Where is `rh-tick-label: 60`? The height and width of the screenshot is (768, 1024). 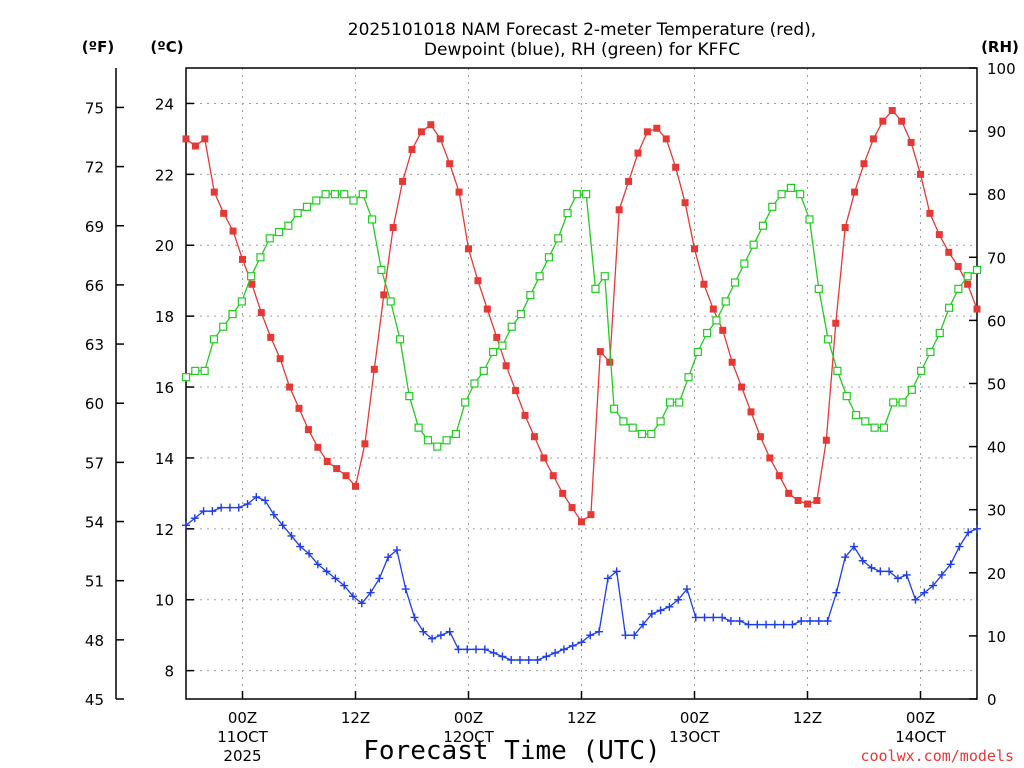
rh-tick-label: 60 is located at coordinates (996, 321).